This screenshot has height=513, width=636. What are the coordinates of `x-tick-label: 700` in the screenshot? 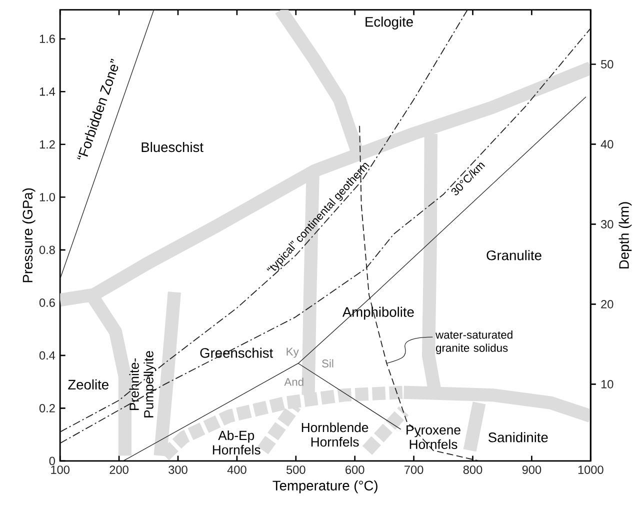 It's located at (414, 470).